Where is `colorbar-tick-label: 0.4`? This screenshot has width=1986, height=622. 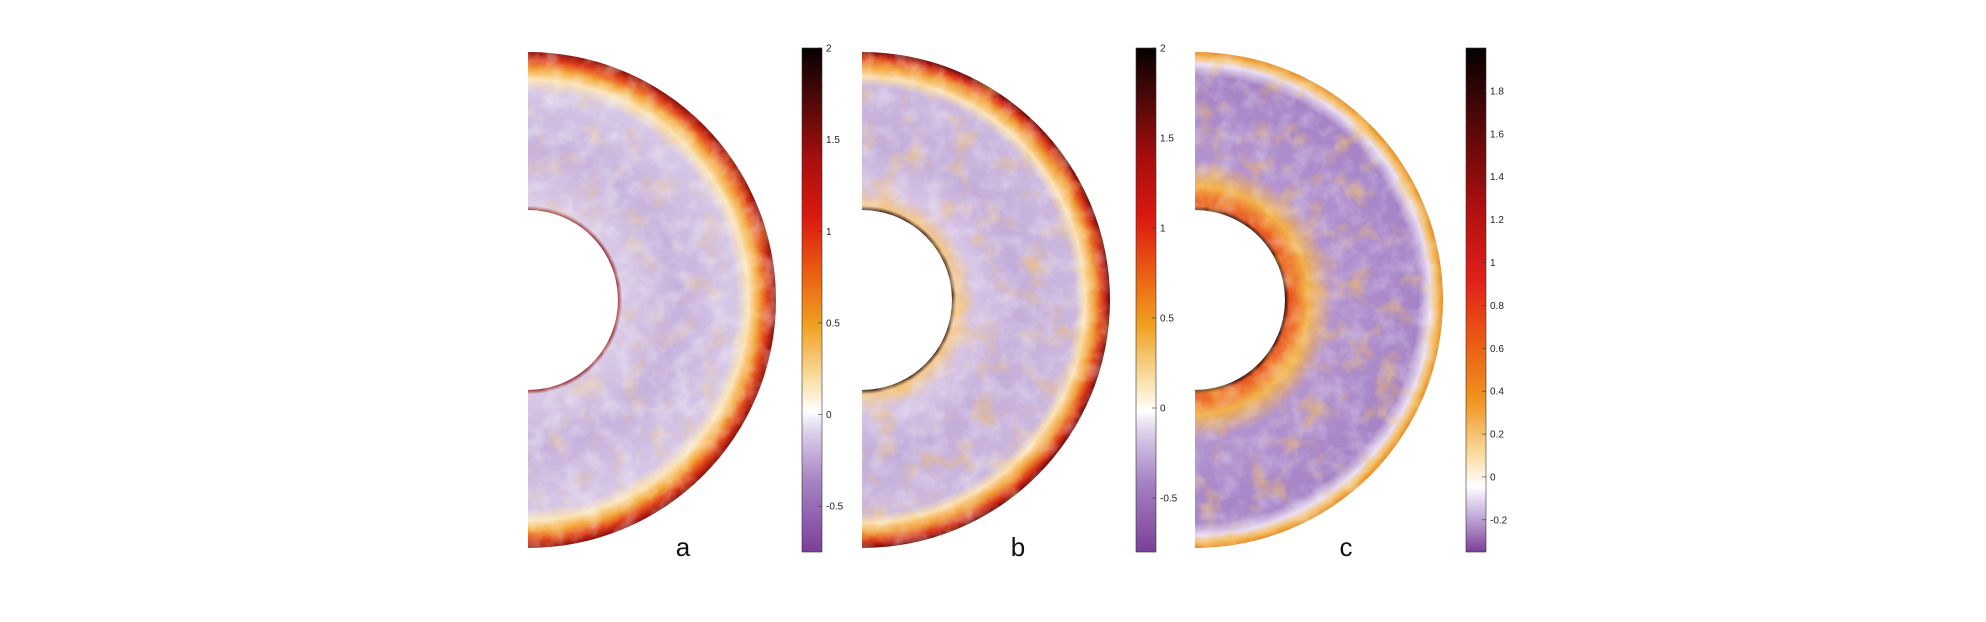 colorbar-tick-label: 0.4 is located at coordinates (1497, 392).